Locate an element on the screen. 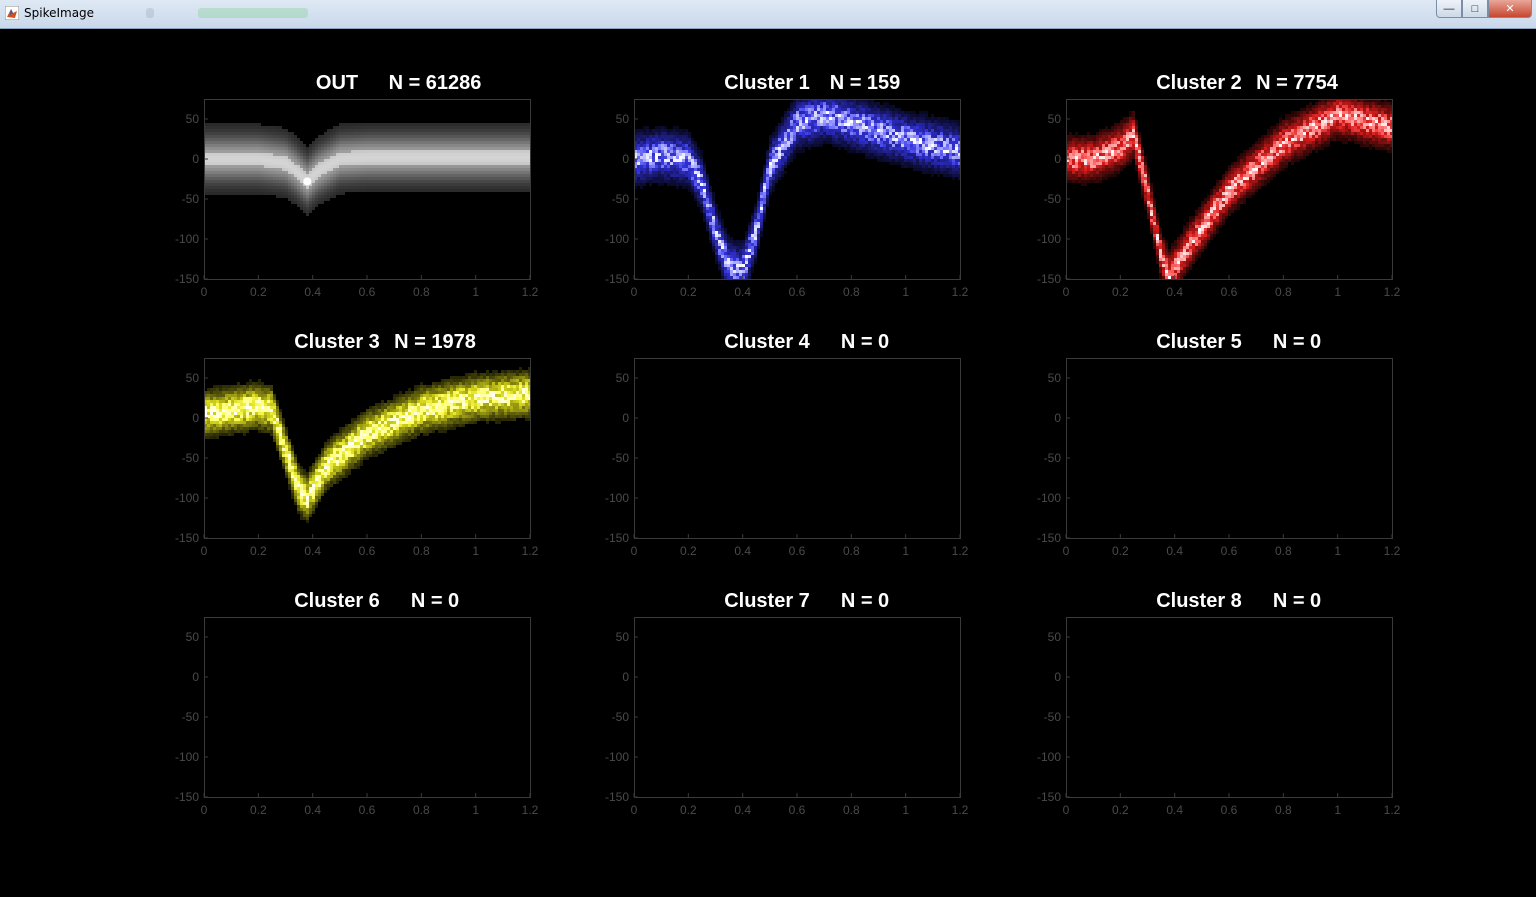 This screenshot has width=1536, height=897. subplot-title: Cluster 2 is located at coordinates (1199, 83).